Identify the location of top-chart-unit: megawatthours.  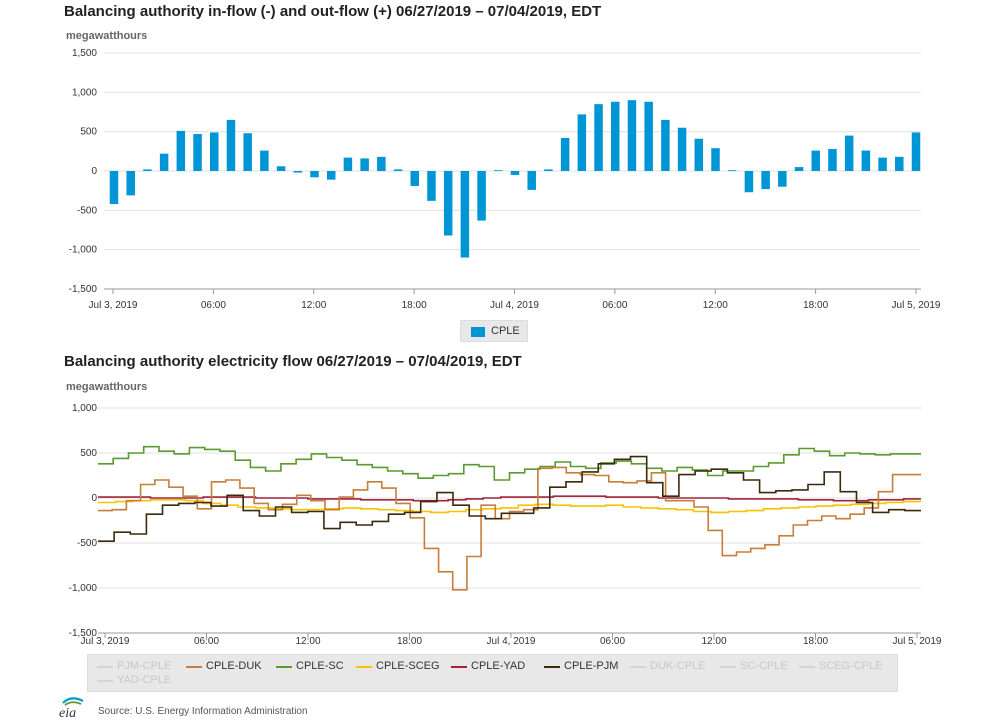
(107, 36).